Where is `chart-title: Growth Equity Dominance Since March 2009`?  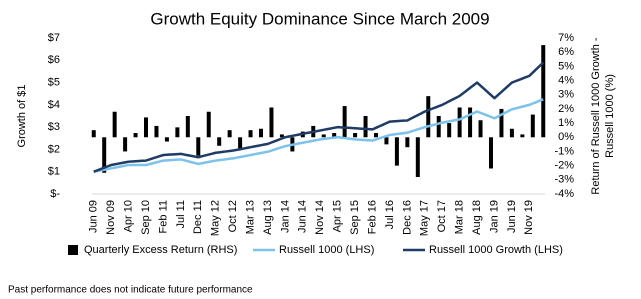 chart-title: Growth Equity Dominance Since March 2009 is located at coordinates (319, 18).